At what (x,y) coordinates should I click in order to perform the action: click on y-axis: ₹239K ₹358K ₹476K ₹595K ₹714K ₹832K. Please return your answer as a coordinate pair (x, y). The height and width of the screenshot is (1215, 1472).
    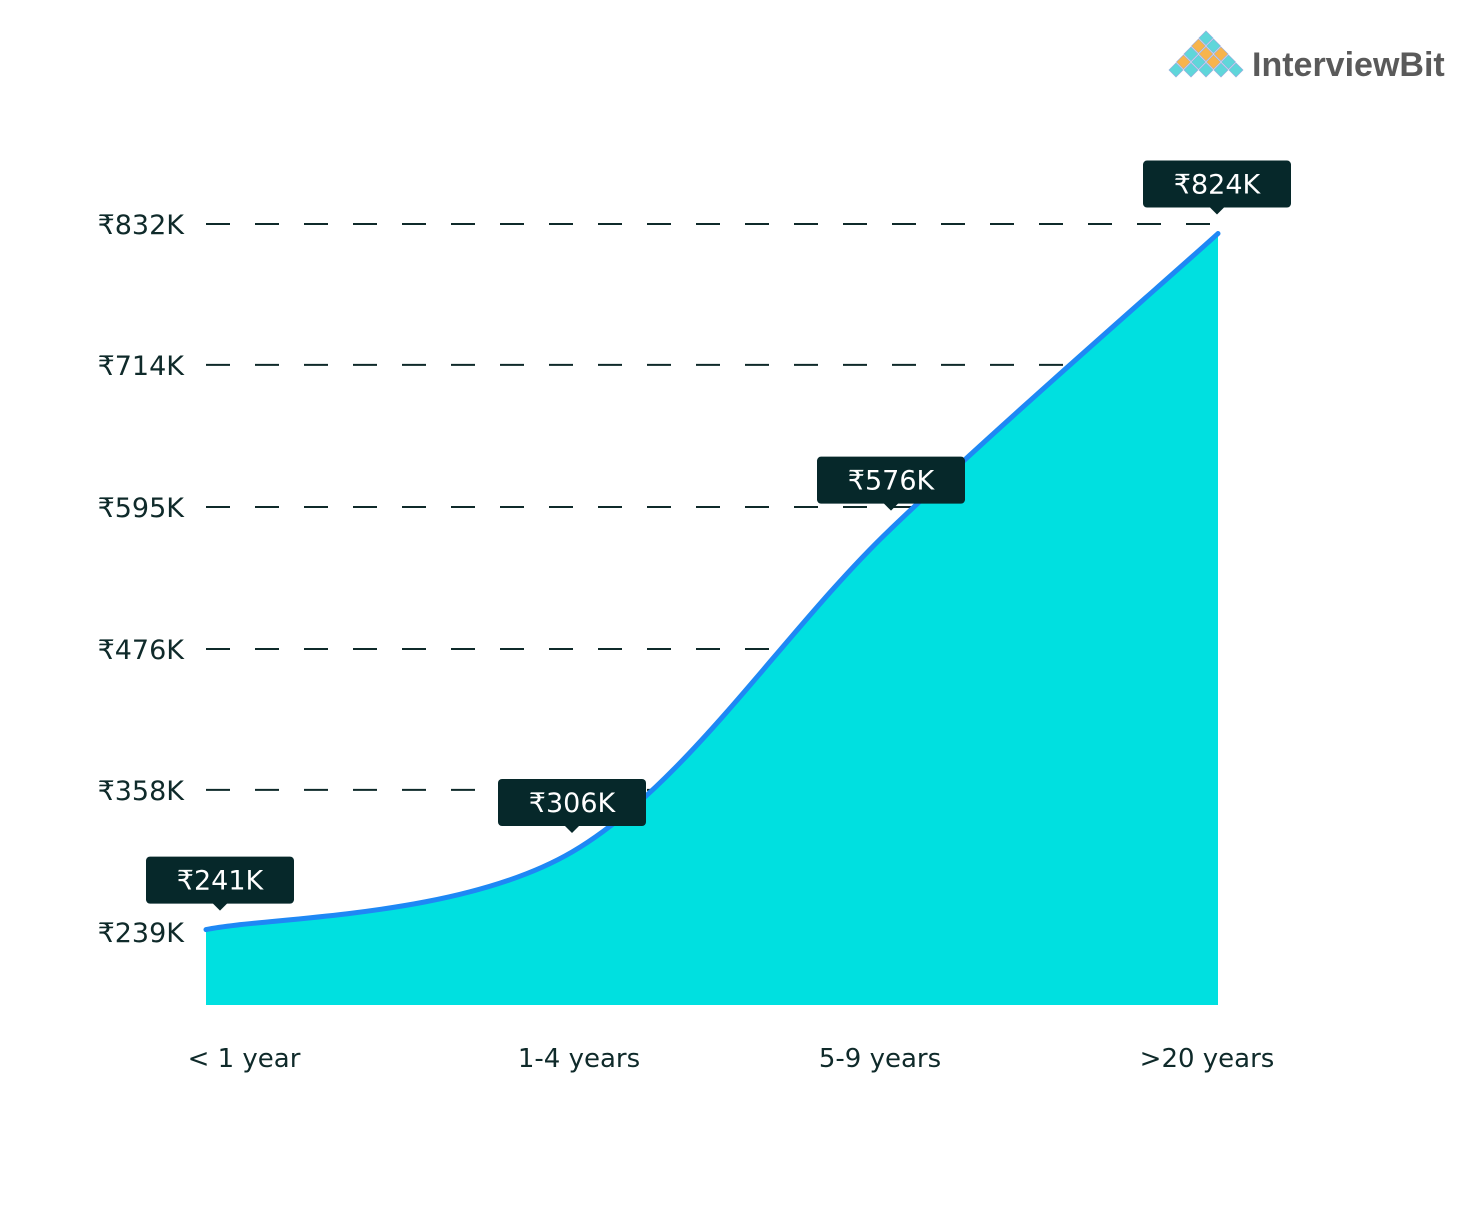
    Looking at the image, I should click on (142, 579).